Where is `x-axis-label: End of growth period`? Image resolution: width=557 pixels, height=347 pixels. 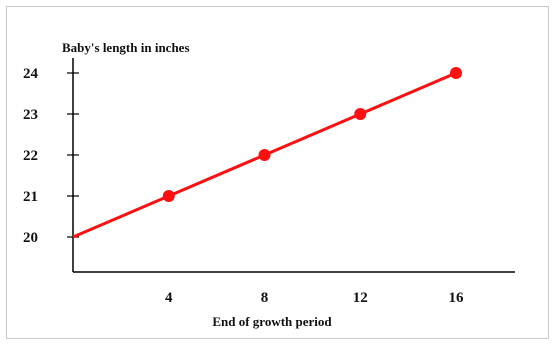
x-axis-label: End of growth period is located at coordinates (272, 321).